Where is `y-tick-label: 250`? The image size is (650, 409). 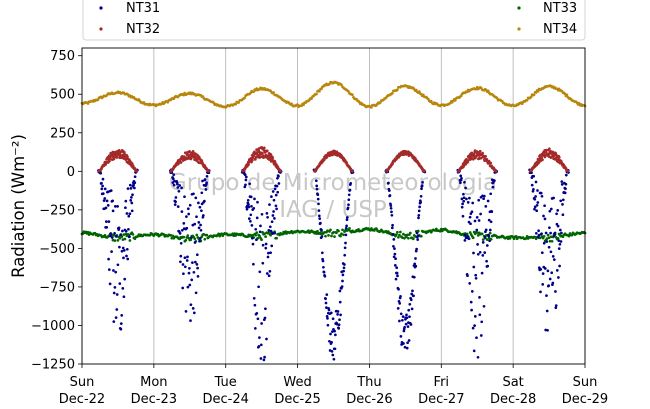 y-tick-label: 250 is located at coordinates (62, 133).